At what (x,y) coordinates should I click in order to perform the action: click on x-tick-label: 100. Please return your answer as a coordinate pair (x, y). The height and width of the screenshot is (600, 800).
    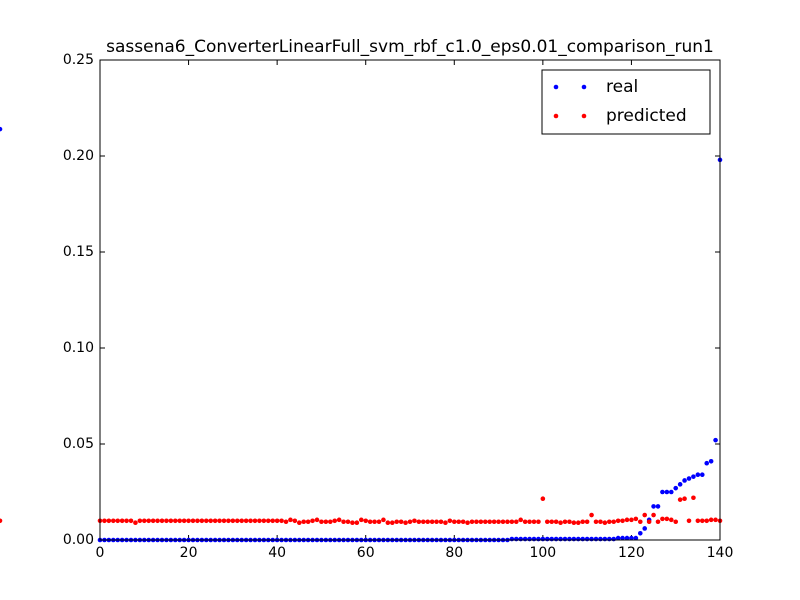
    Looking at the image, I should click on (542, 553).